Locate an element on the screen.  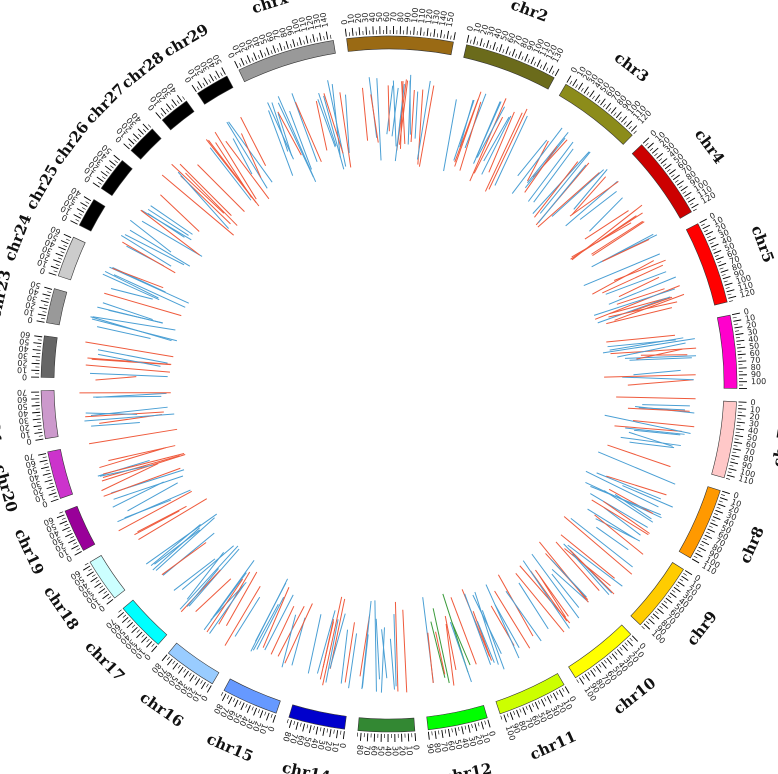
feature-line-chr2 is located at coordinates (488, 140).